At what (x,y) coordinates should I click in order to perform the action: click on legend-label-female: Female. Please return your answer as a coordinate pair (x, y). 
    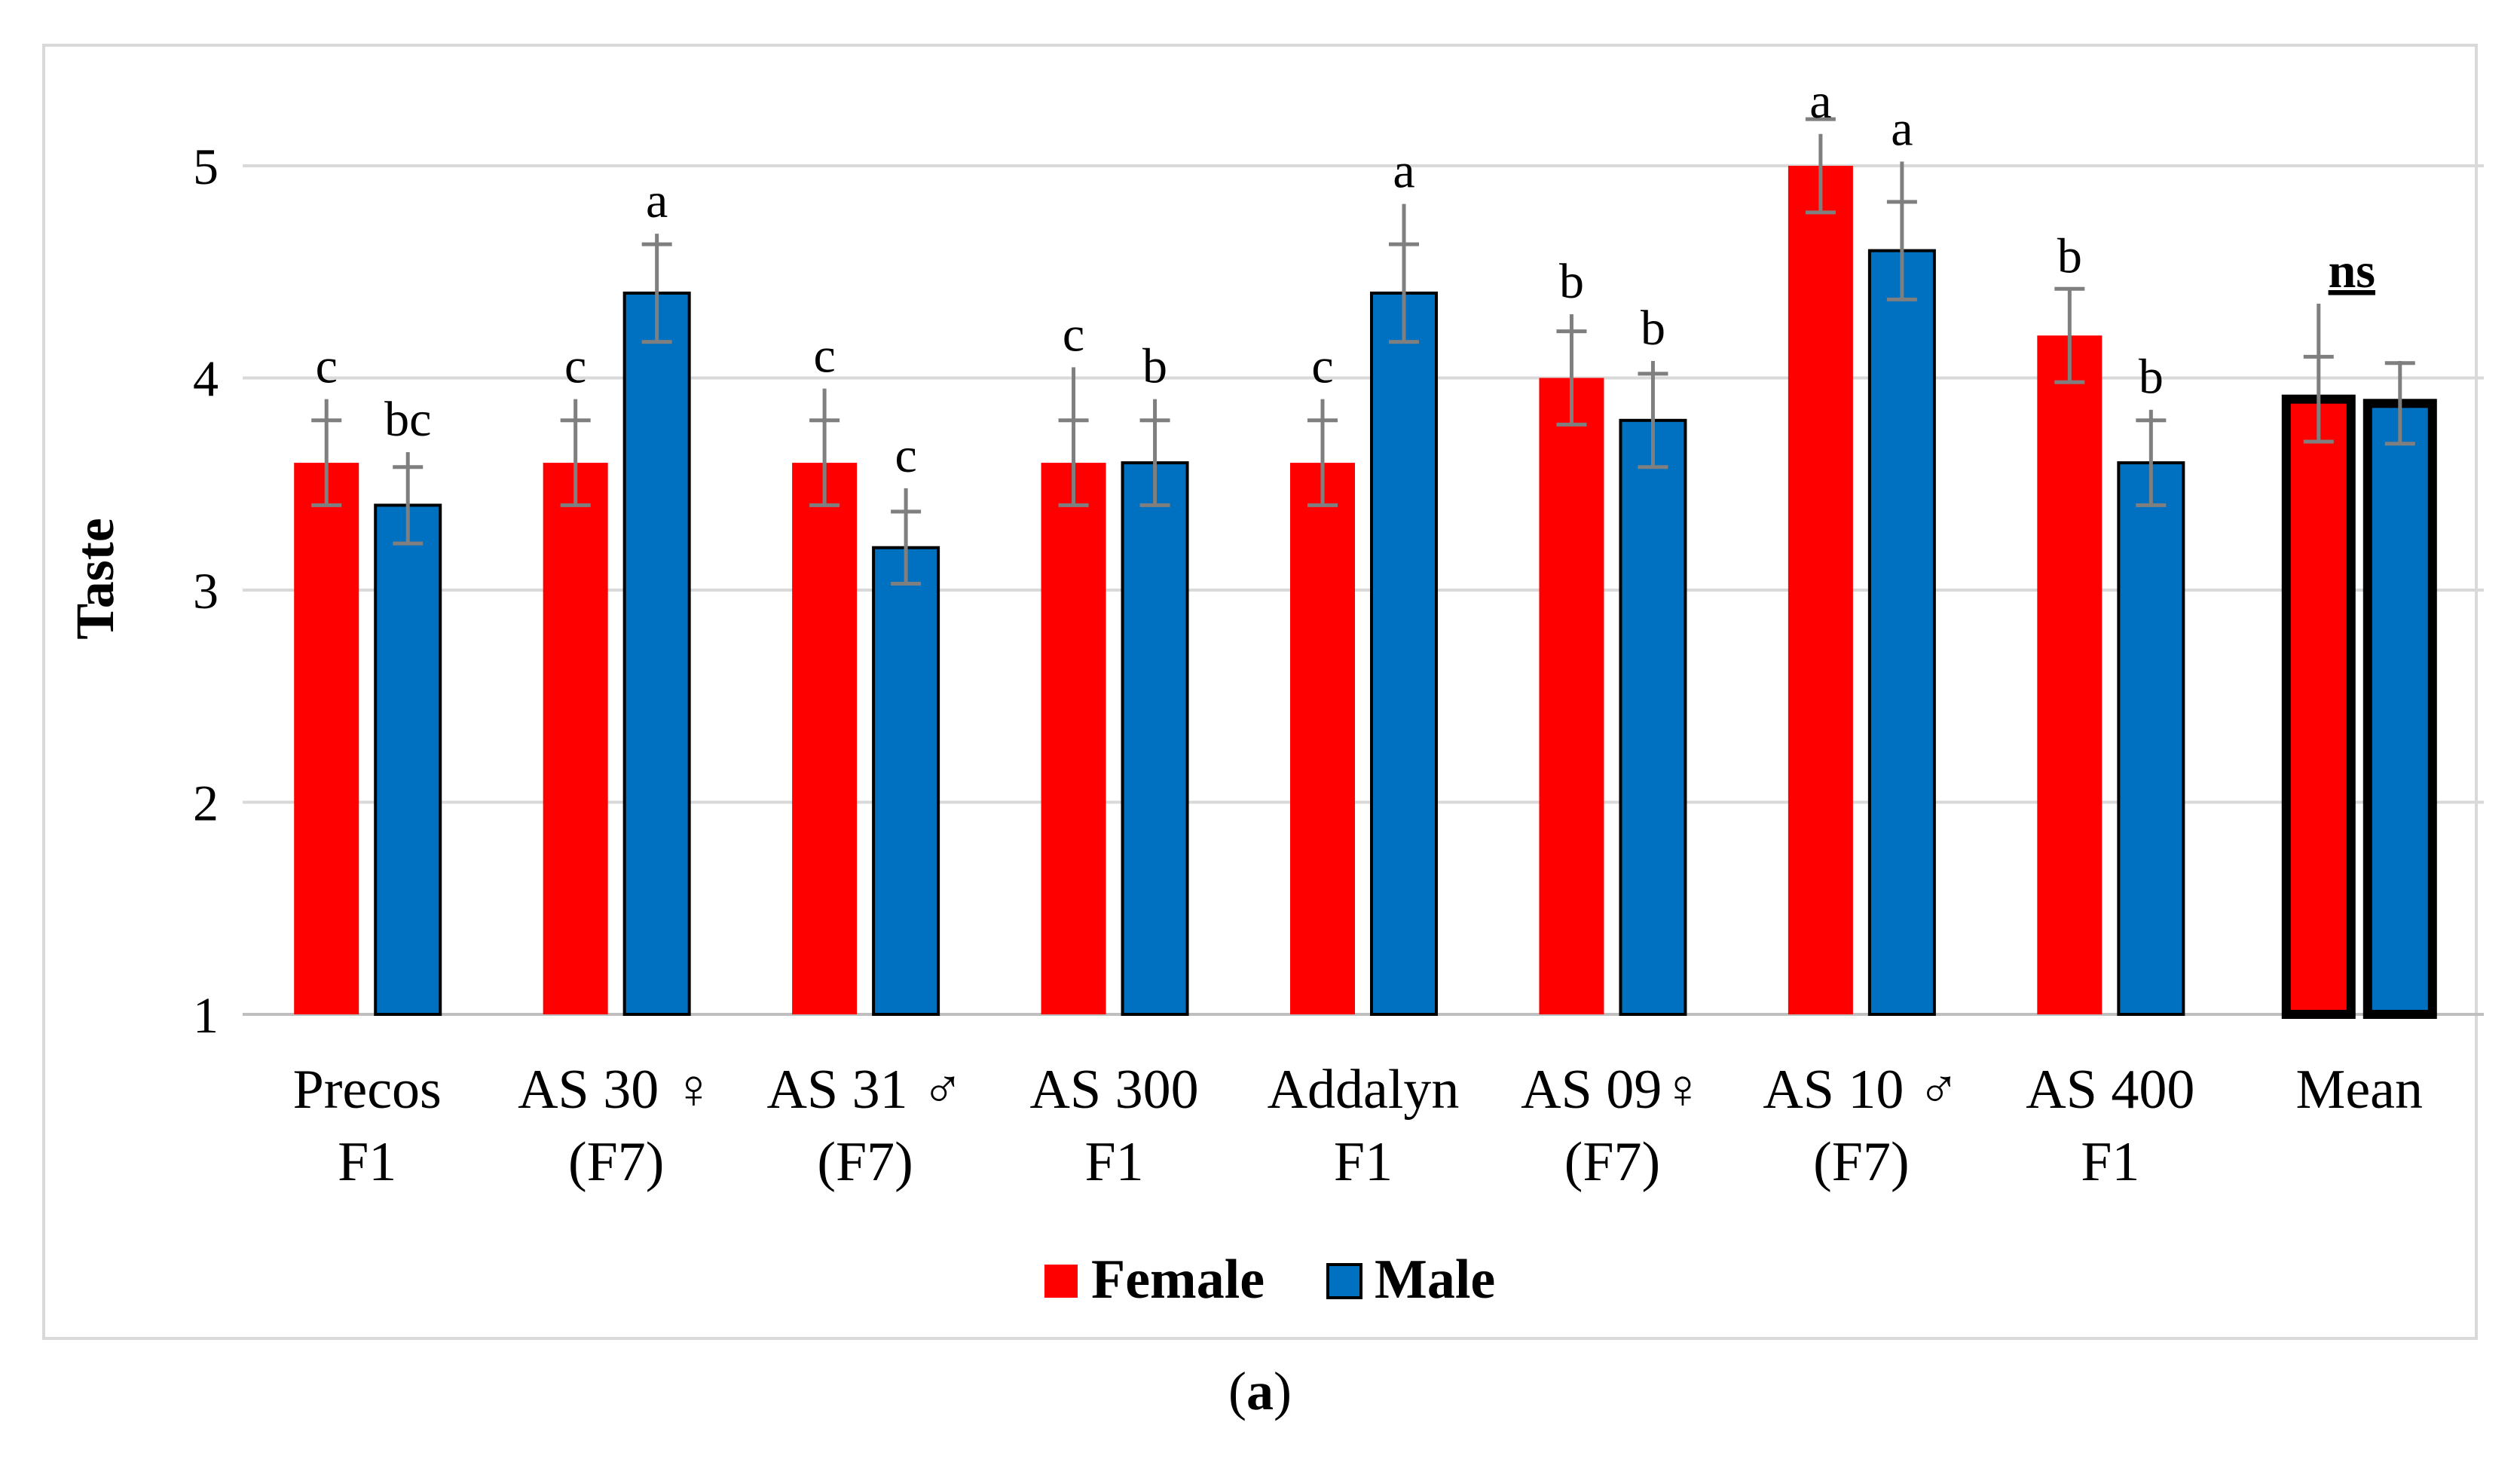
    Looking at the image, I should click on (1178, 1280).